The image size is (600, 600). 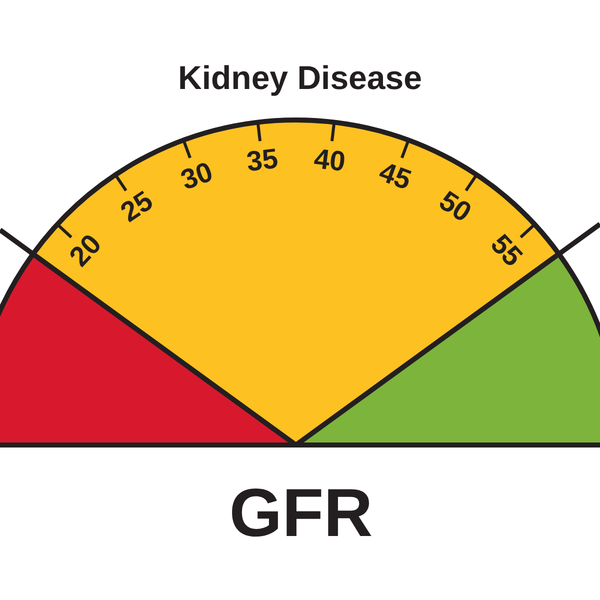 What do you see at coordinates (262, 160) in the screenshot?
I see `text: 35` at bounding box center [262, 160].